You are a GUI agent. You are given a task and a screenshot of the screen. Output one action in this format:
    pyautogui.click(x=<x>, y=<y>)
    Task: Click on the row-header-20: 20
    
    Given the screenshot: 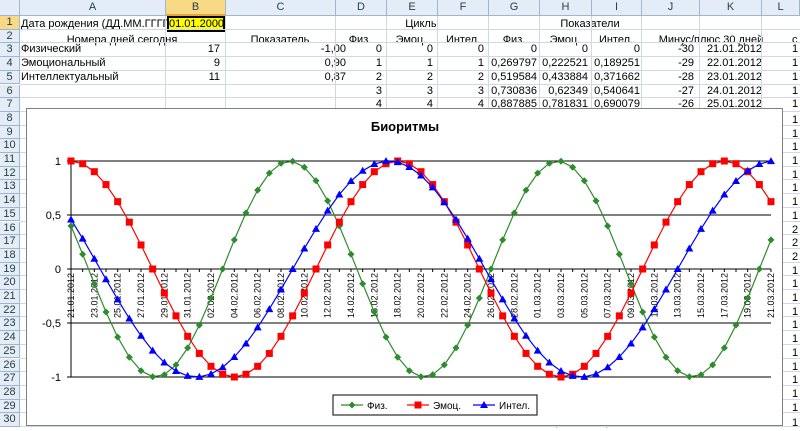 What is the action you would take?
    pyautogui.click(x=10, y=283)
    